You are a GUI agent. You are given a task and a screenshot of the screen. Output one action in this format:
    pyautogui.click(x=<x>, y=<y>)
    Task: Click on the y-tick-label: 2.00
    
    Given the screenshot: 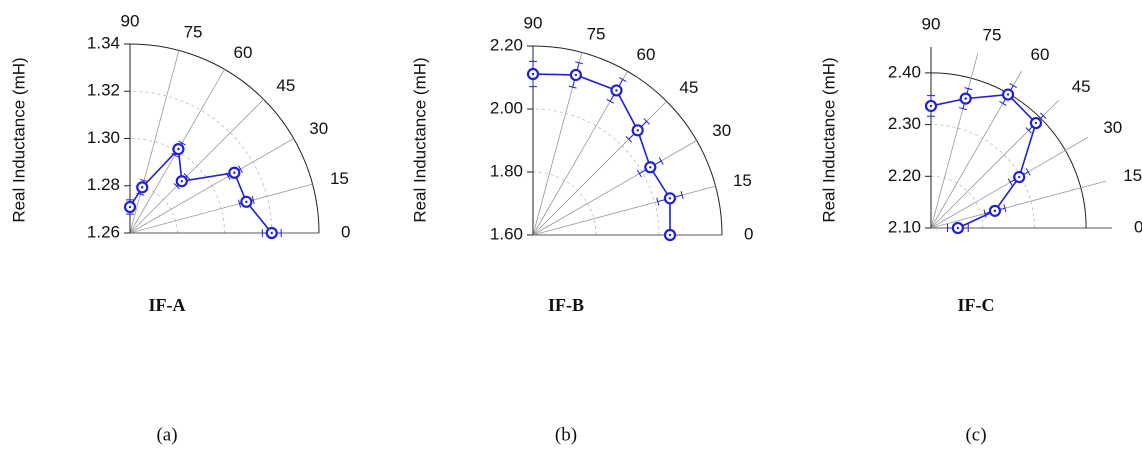 What is the action you would take?
    pyautogui.click(x=506, y=107)
    